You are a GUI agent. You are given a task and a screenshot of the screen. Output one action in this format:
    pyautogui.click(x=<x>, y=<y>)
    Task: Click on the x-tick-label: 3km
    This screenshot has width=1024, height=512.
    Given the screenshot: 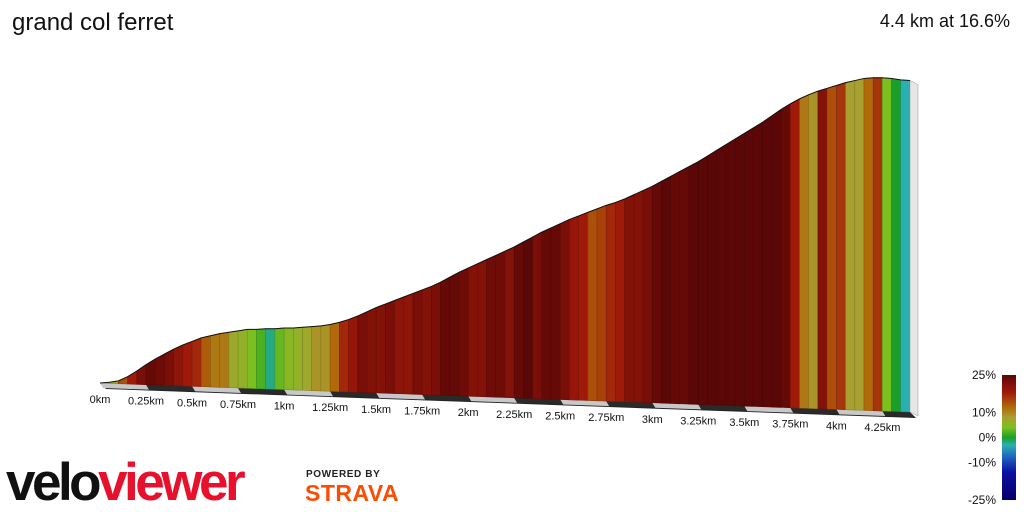 What is the action you would take?
    pyautogui.click(x=652, y=420)
    